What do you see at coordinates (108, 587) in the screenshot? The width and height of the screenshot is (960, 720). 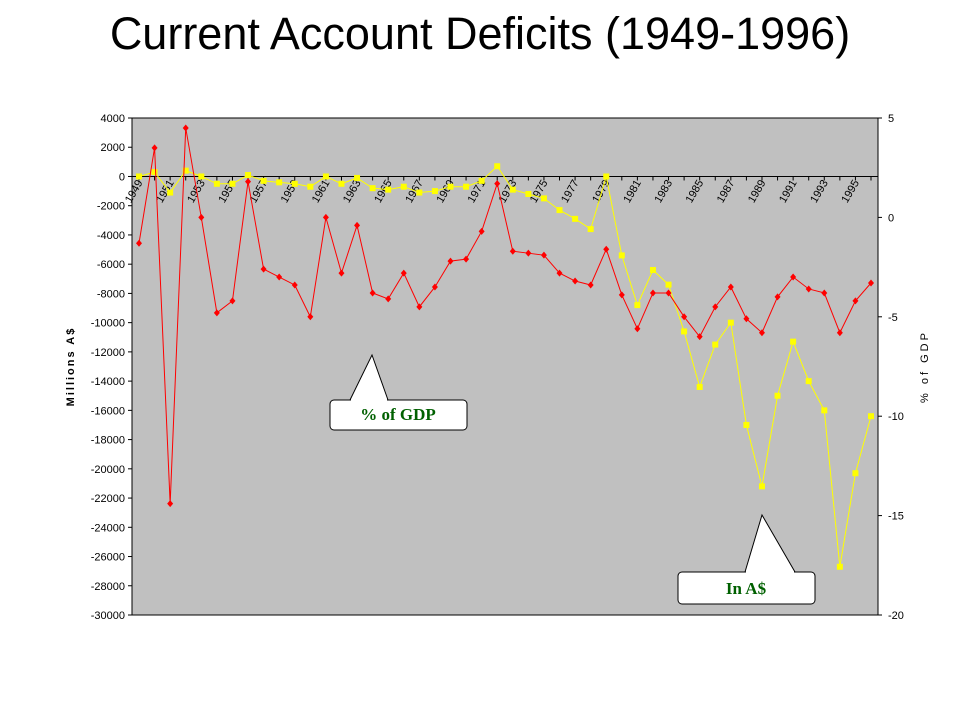 I see `y-tick-label: -28000` at bounding box center [108, 587].